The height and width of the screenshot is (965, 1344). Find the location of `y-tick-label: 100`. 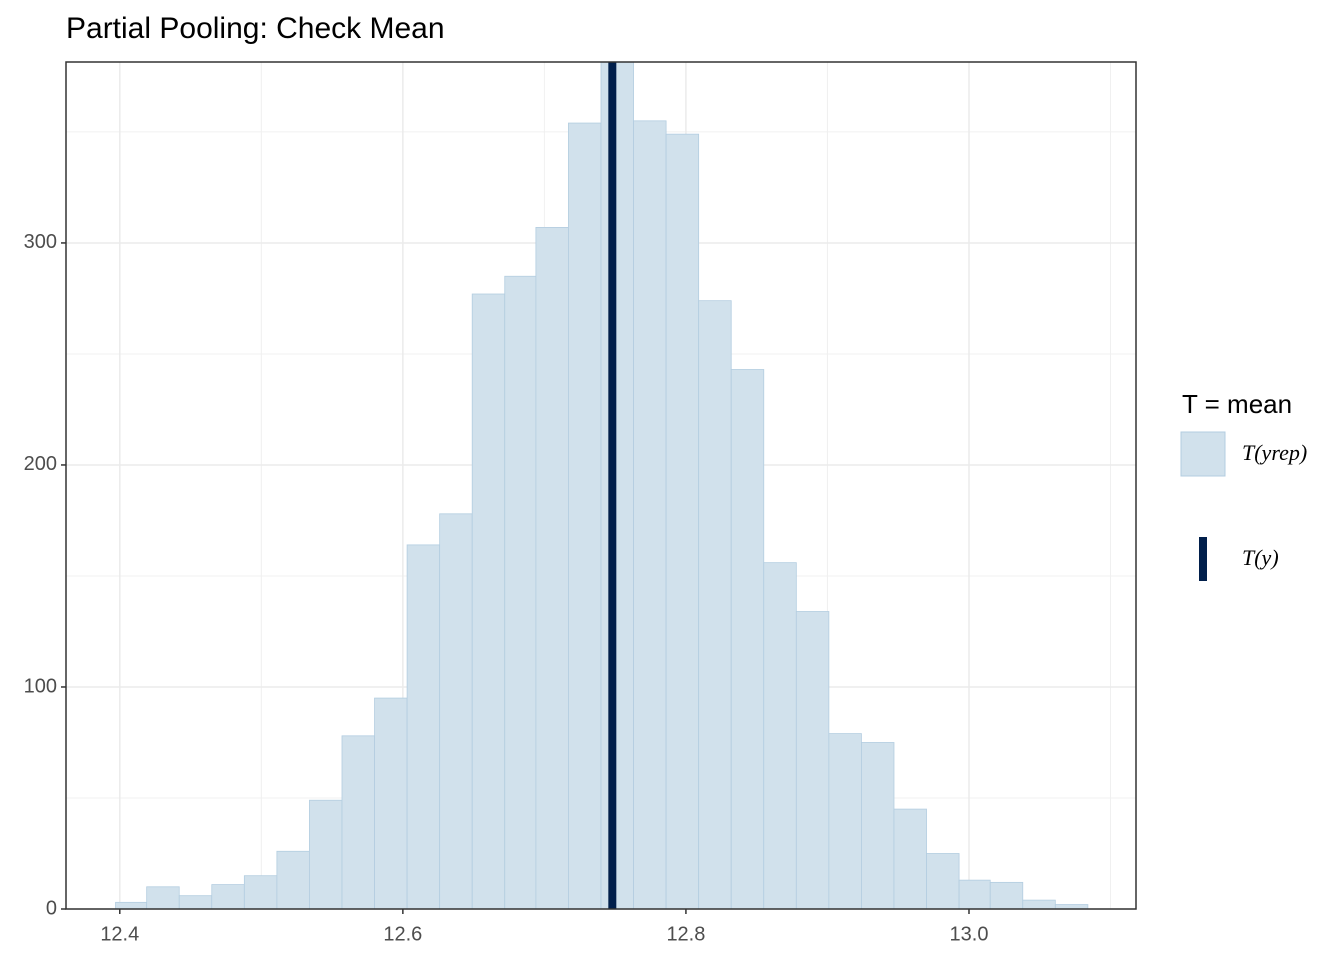

y-tick-label: 100 is located at coordinates (40, 686).